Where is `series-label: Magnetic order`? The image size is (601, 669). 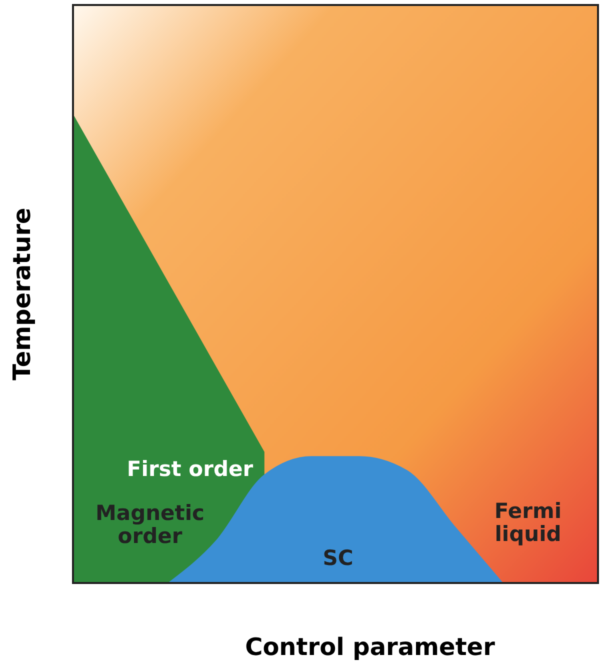
series-label: Magnetic order is located at coordinates (150, 524).